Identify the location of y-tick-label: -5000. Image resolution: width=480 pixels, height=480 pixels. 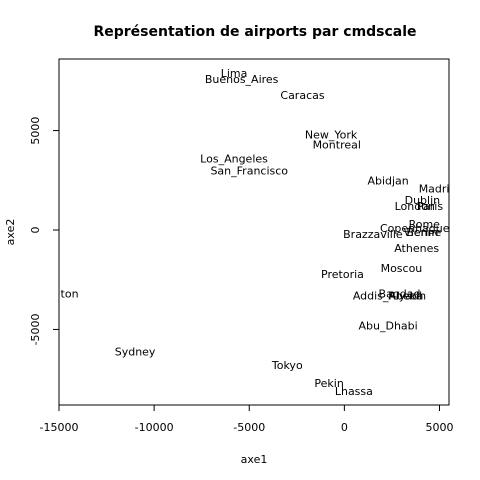
(35, 329).